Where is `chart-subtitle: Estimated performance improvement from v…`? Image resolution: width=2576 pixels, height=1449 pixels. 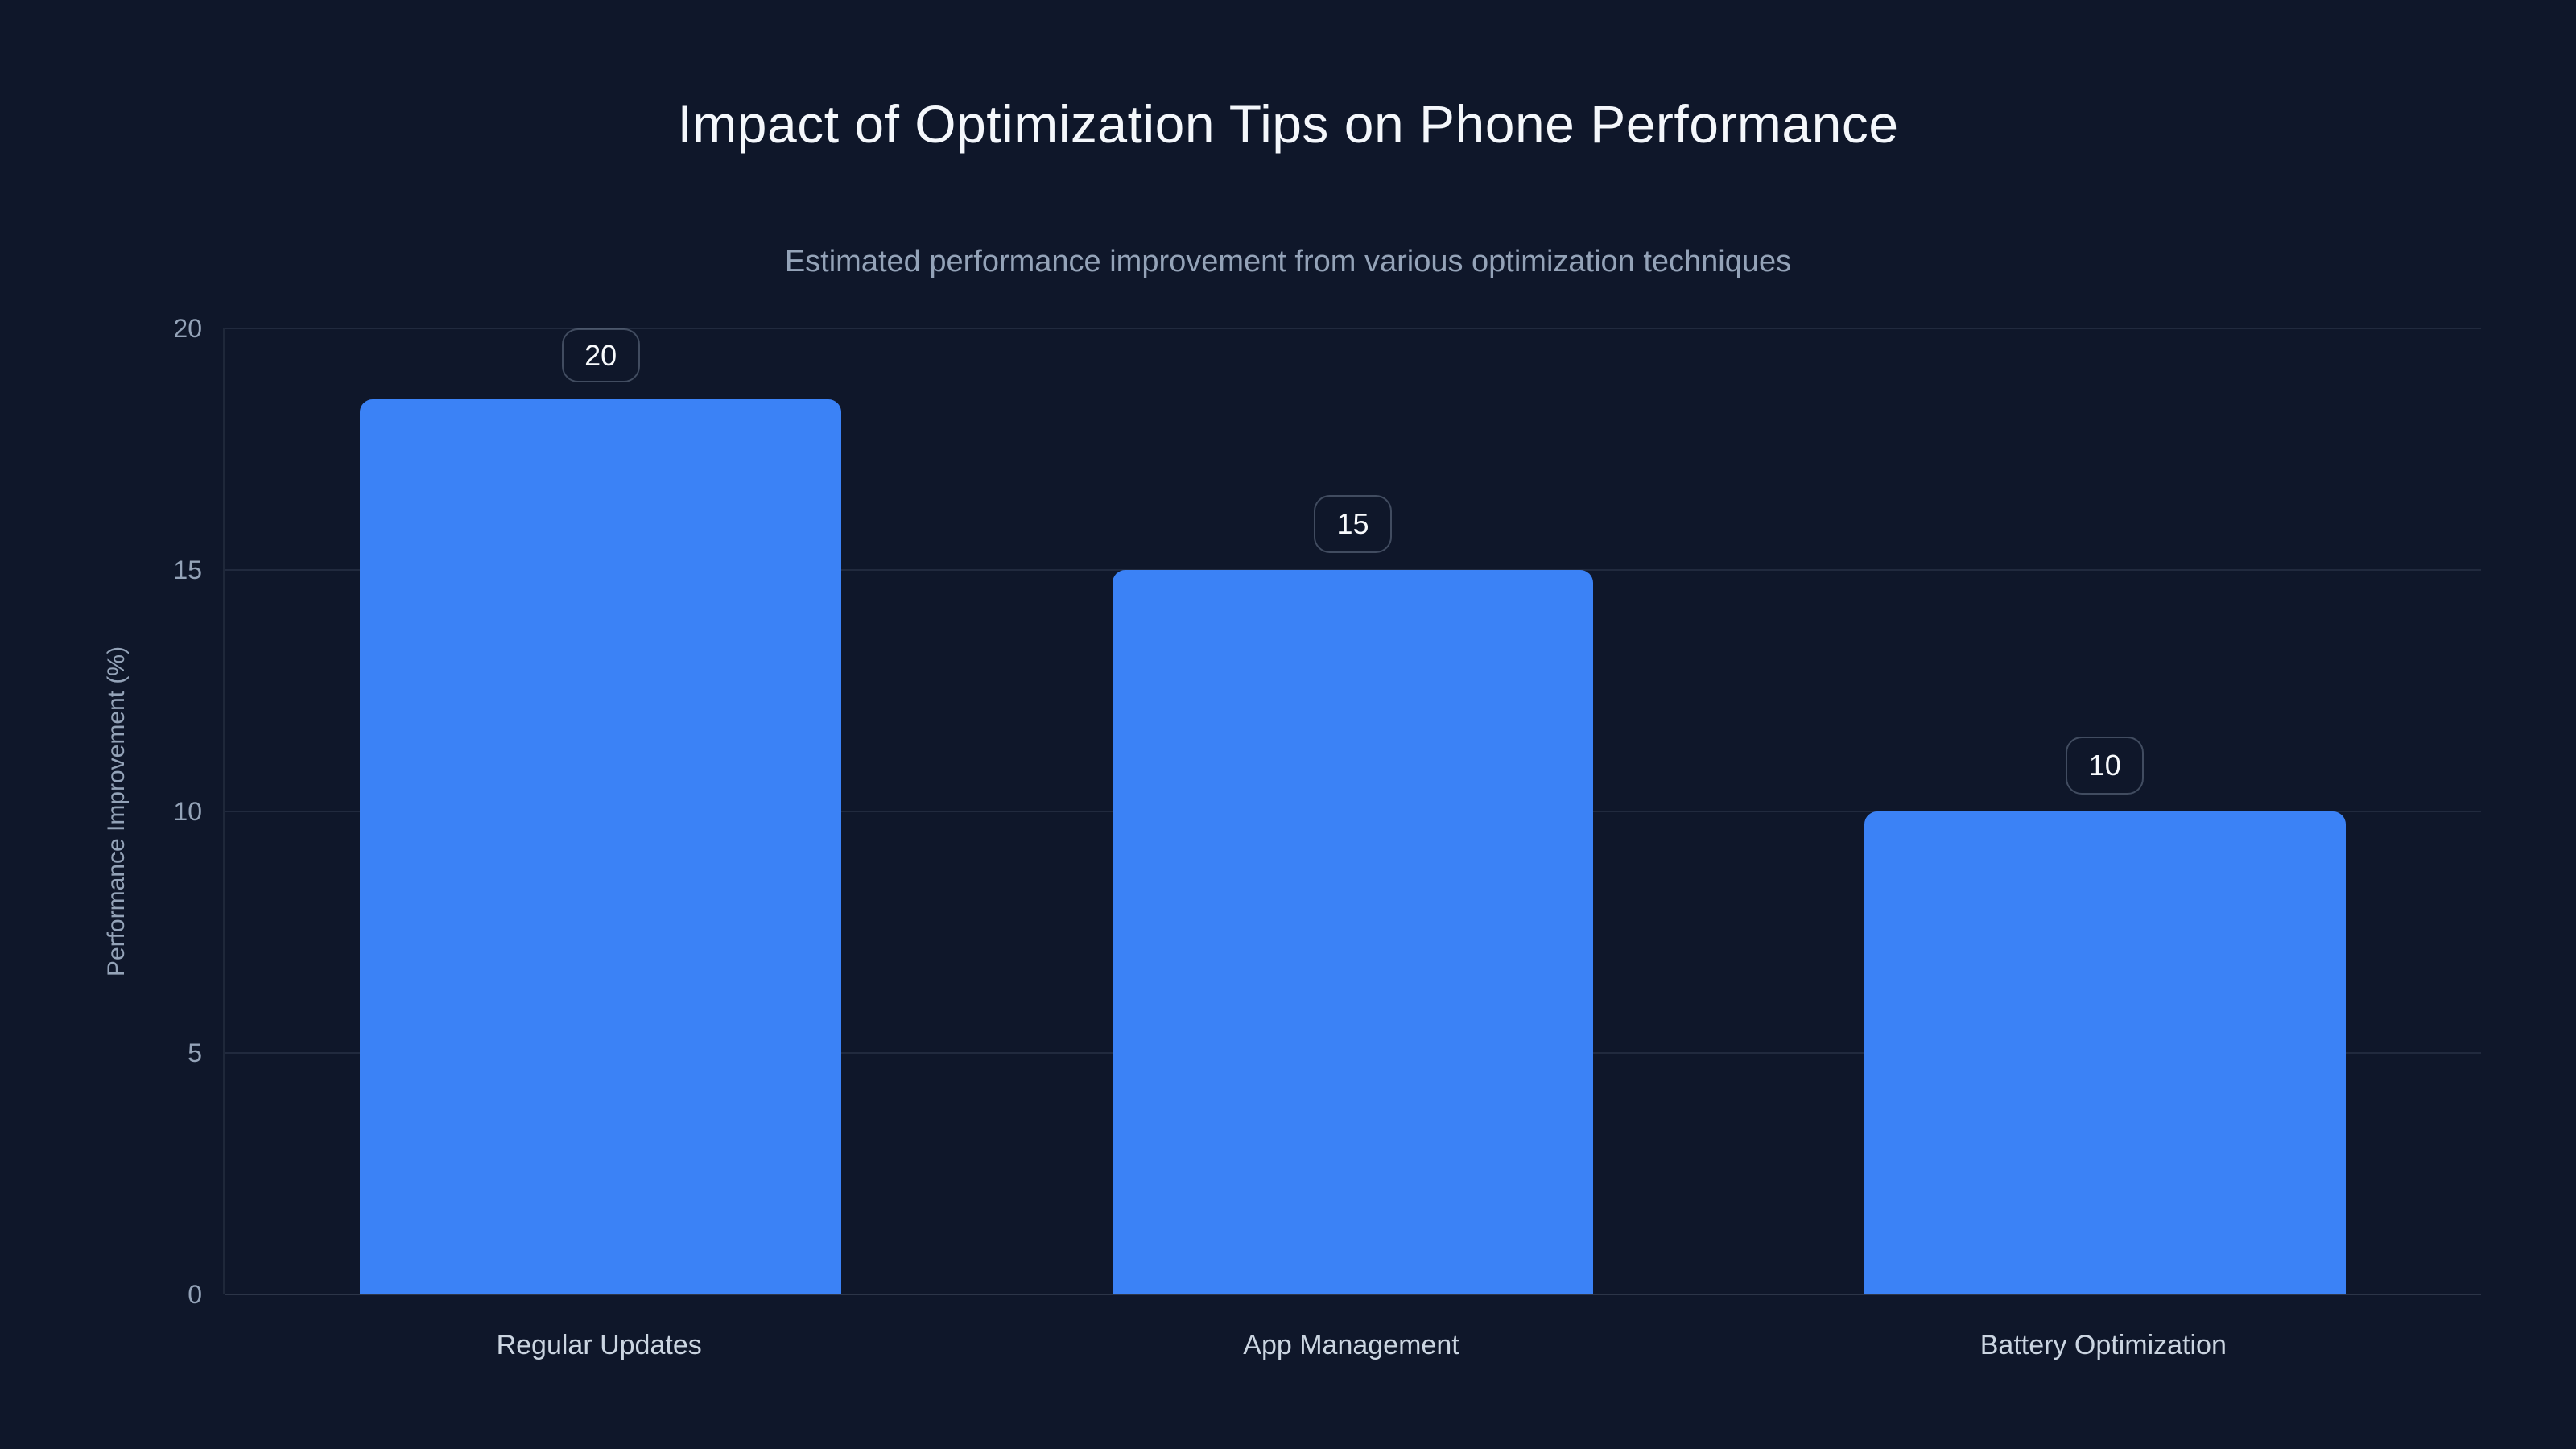
chart-subtitle: Estimated performance improvement from v… is located at coordinates (1288, 262).